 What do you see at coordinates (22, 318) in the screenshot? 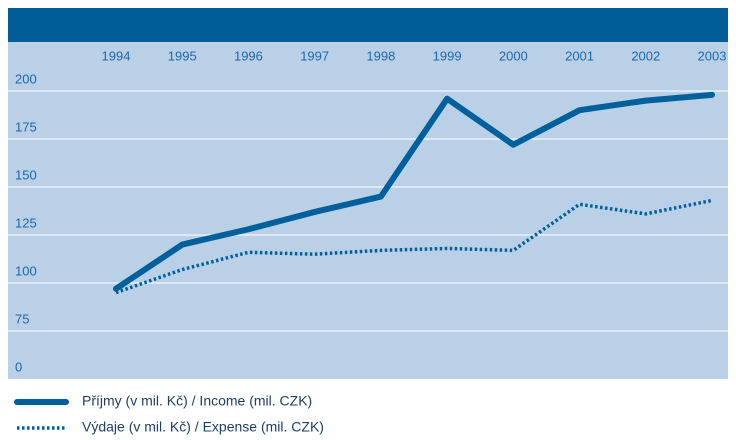
I see `y-tick-label: 75` at bounding box center [22, 318].